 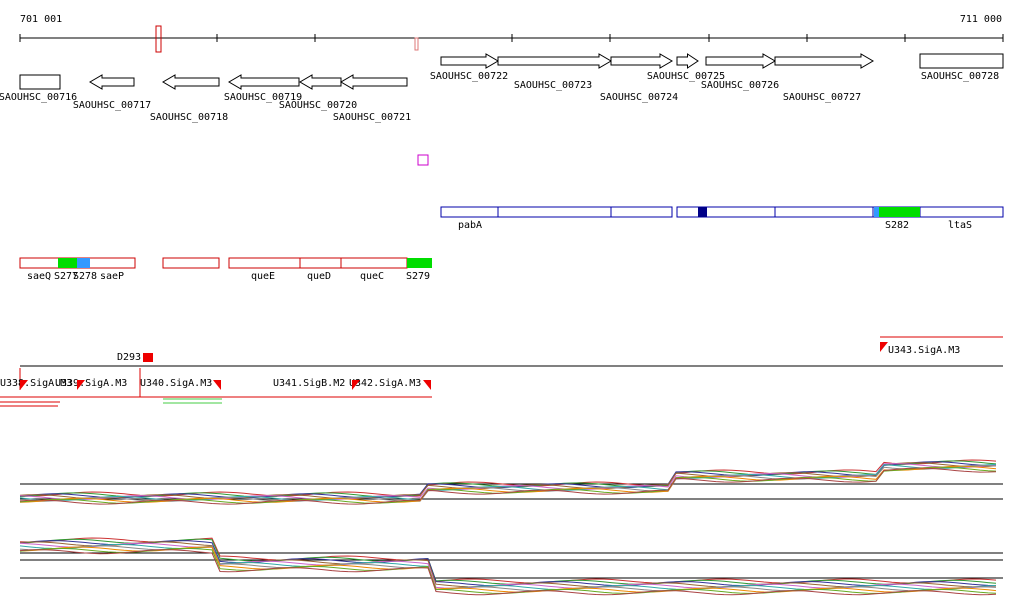 I want to click on promoter-label: U340.SigA.M3, so click(x=176, y=383).